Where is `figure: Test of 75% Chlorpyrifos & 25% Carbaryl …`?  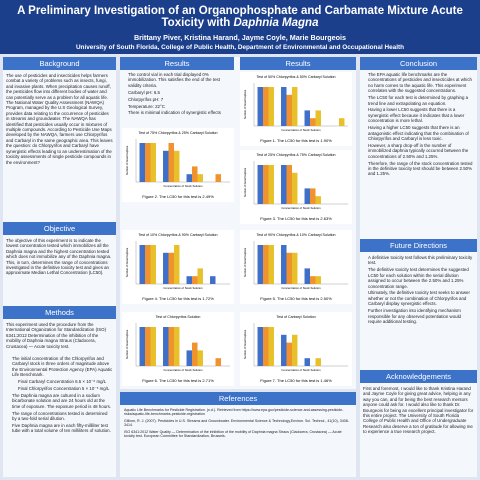 figure: Test of 75% Chlorpyrifos & 25% Carbaryl … is located at coordinates (178, 165).